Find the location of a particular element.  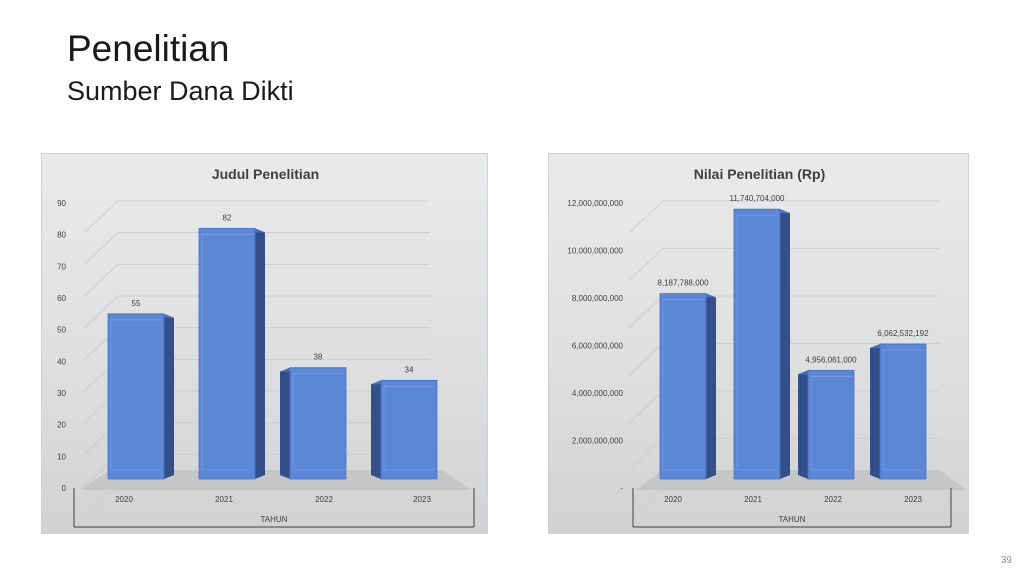

y-tick-label: 90 is located at coordinates (61, 203).